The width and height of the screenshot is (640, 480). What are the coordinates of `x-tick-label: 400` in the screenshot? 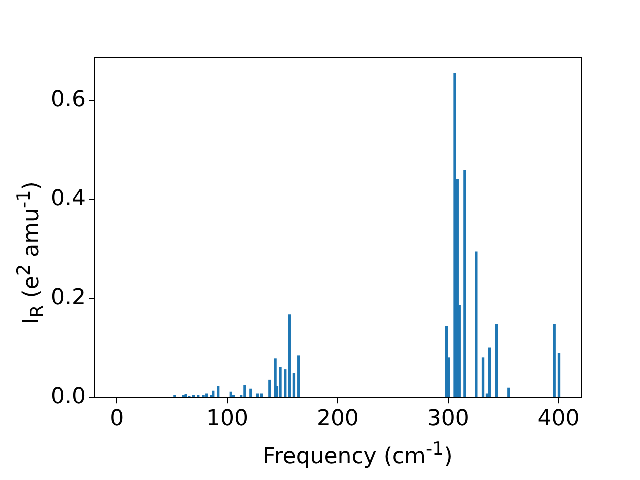 It's located at (559, 419).